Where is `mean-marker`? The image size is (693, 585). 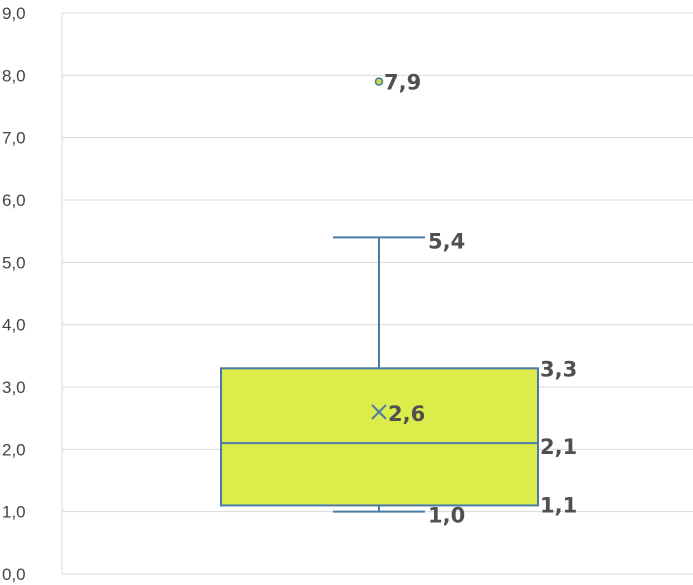 mean-marker is located at coordinates (379, 412).